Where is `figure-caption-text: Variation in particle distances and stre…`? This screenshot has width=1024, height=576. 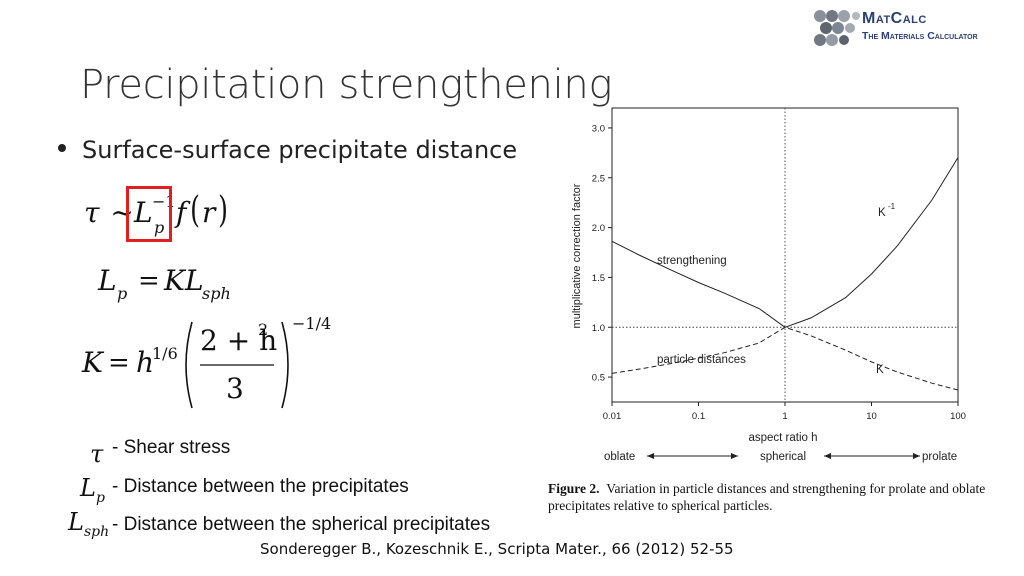 figure-caption-text: Variation in particle distances and stre… is located at coordinates (767, 497).